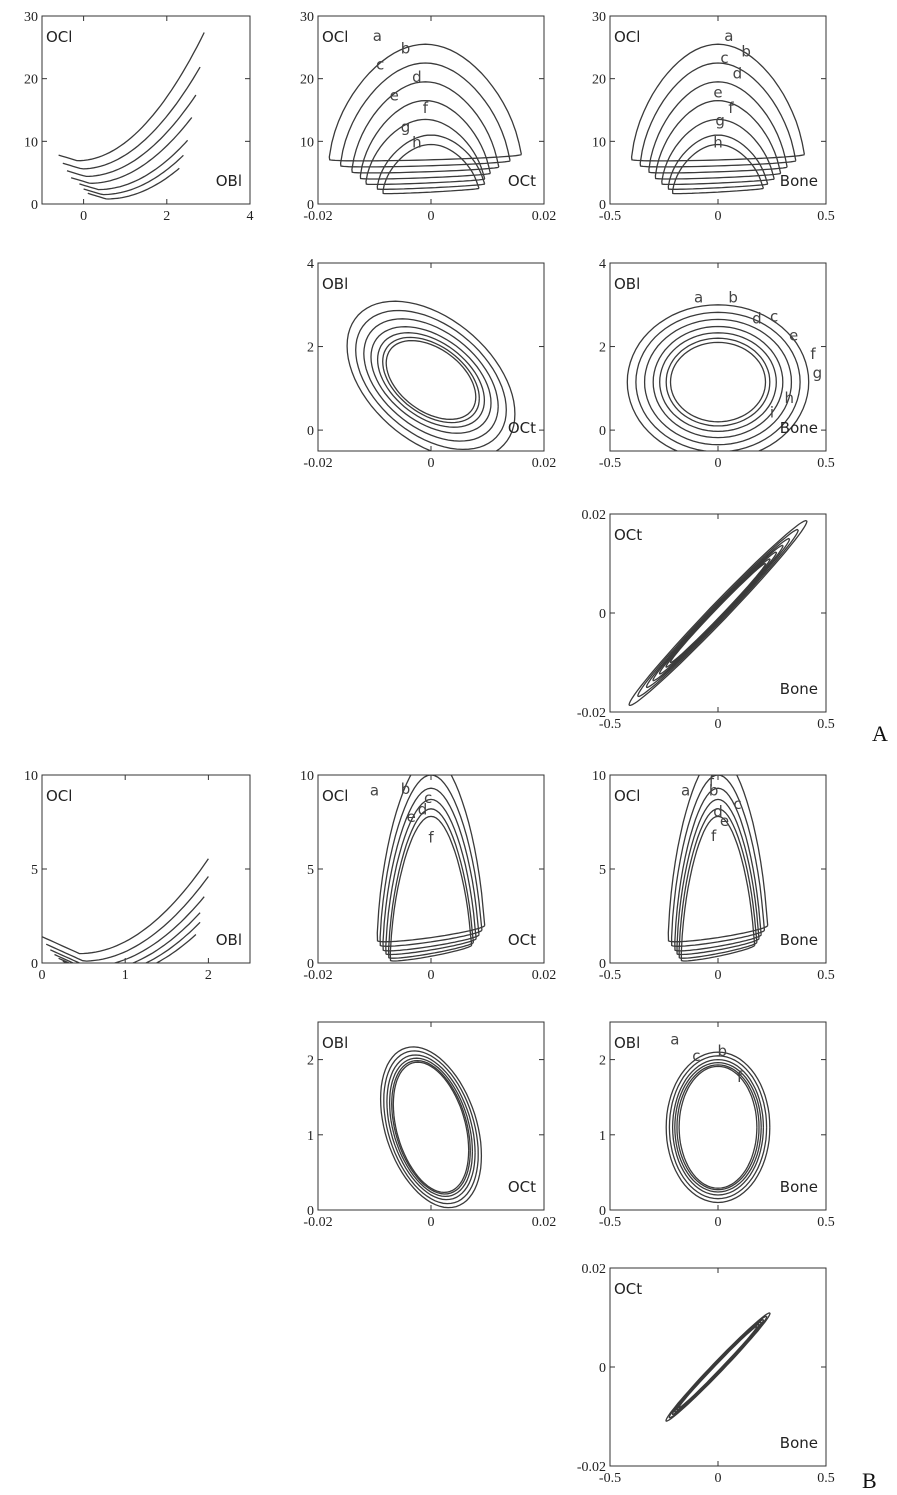  I want to click on chart-panel-a-oct-obl: -0.02 0 0.02 0 2 4 OBl OCt, so click(429, 364).